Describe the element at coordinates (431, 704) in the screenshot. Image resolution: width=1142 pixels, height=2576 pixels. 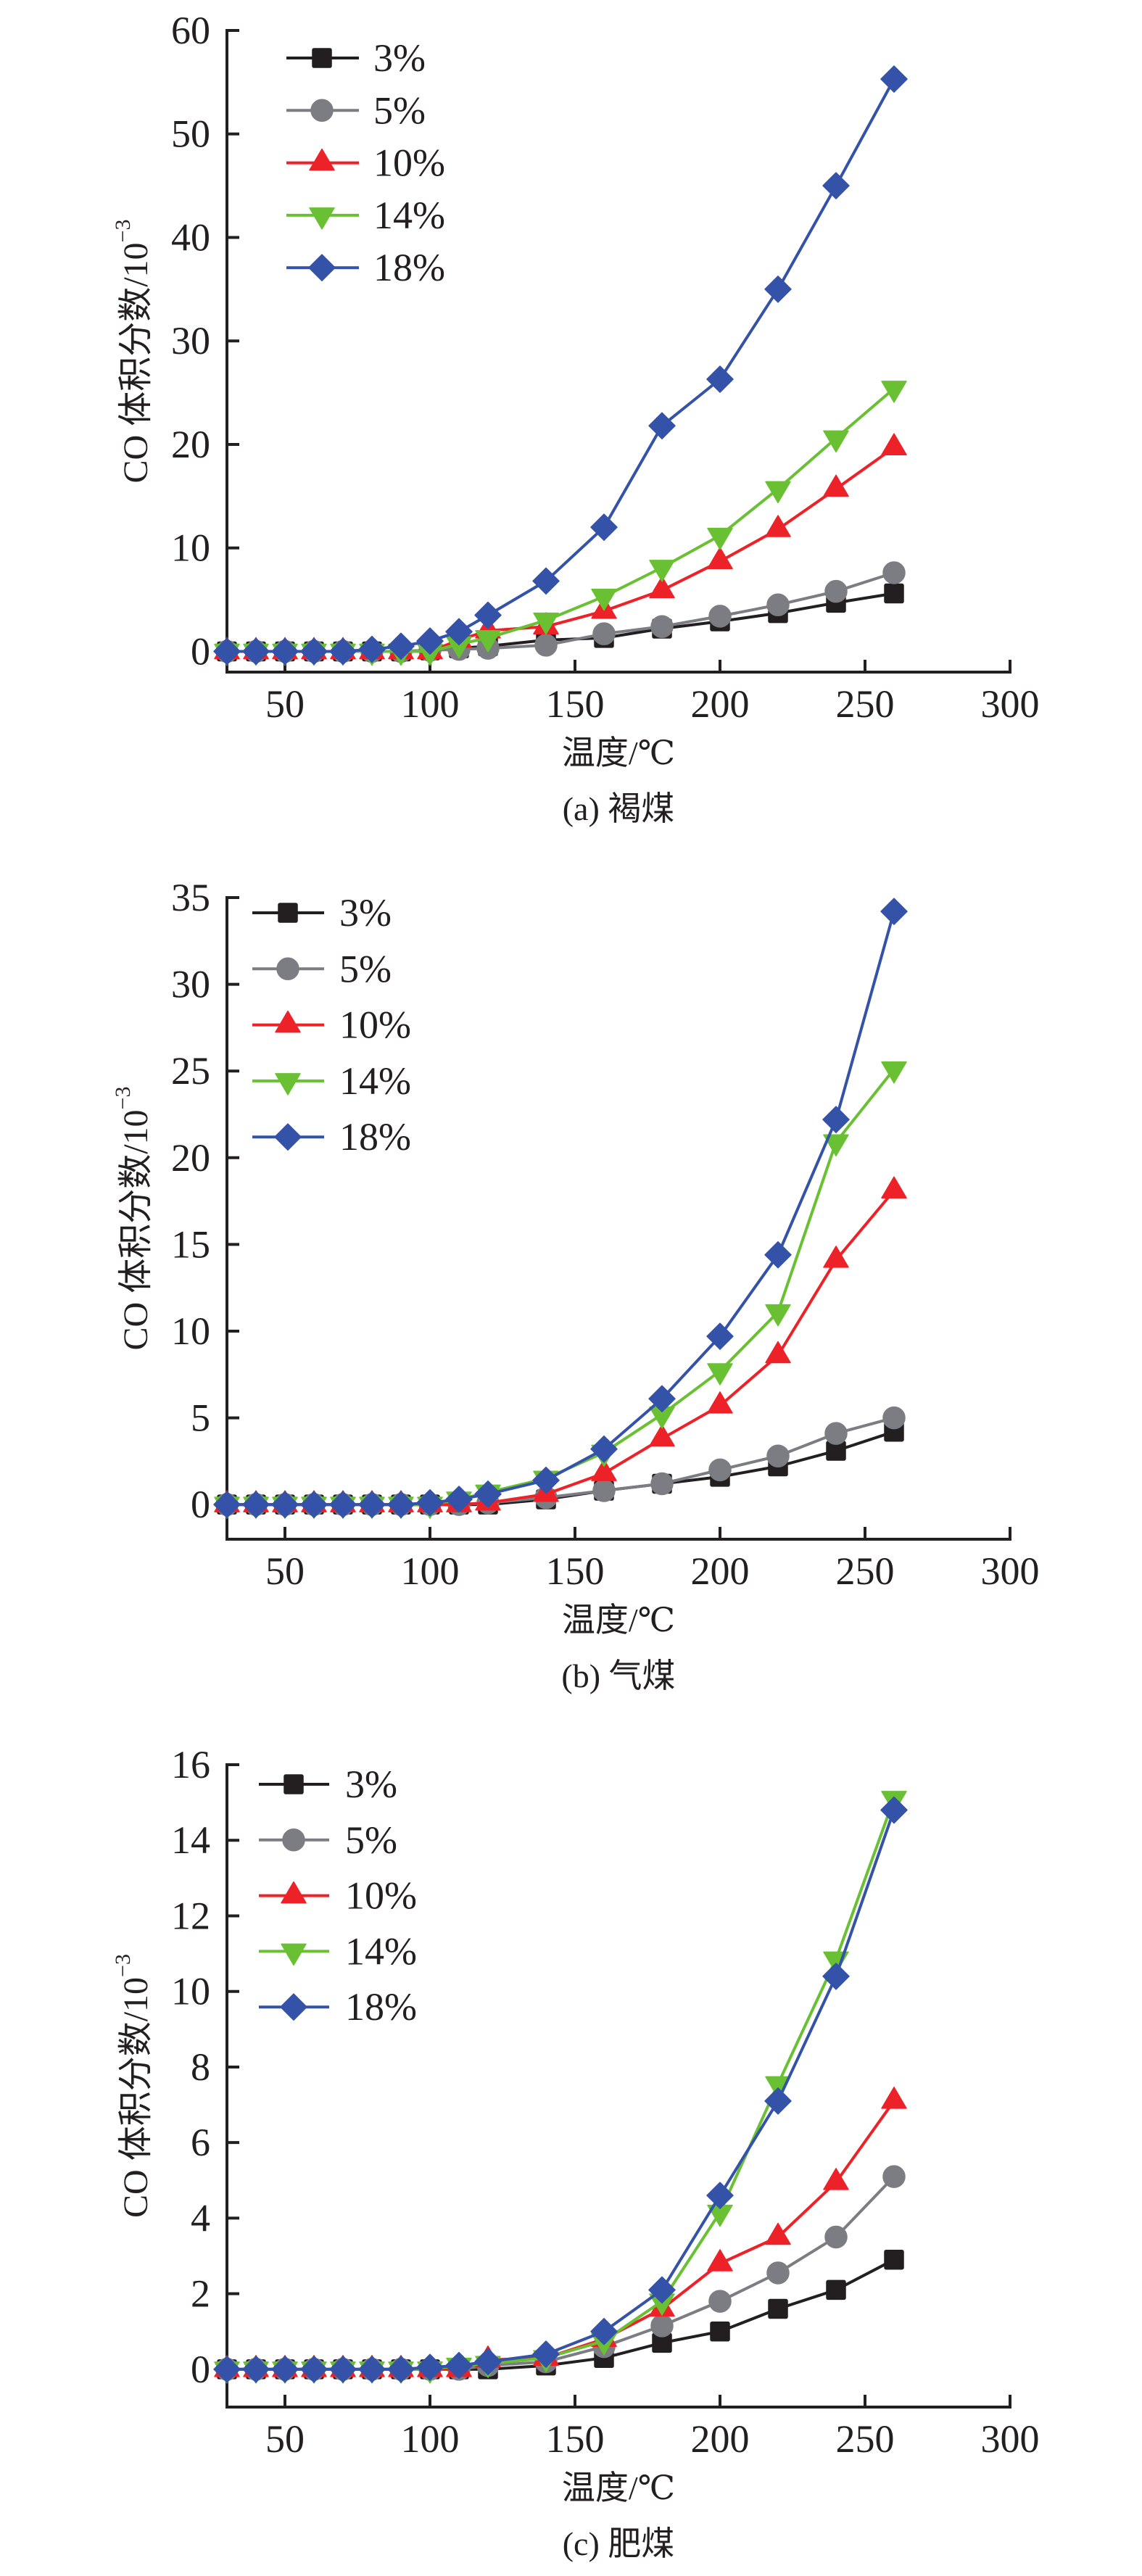
I see `x-tick-label: 100` at that location.